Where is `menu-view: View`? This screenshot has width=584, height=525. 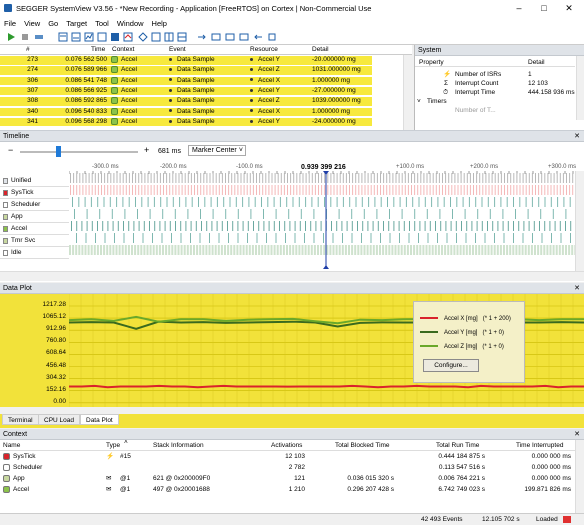
menu-view: View is located at coordinates (32, 23).